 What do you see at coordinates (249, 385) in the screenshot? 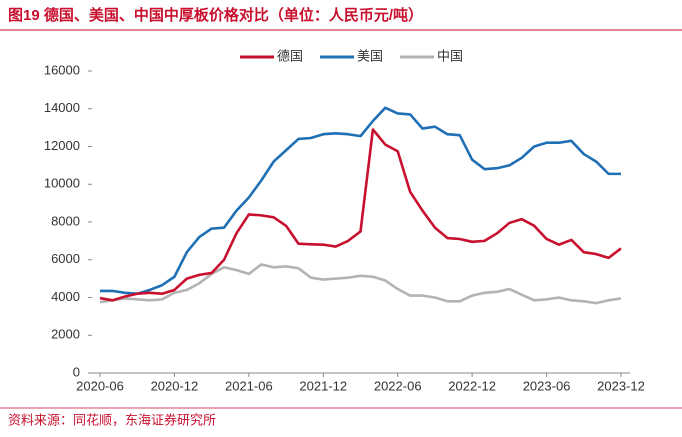
I see `x-tick-label: 2021-06` at bounding box center [249, 385].